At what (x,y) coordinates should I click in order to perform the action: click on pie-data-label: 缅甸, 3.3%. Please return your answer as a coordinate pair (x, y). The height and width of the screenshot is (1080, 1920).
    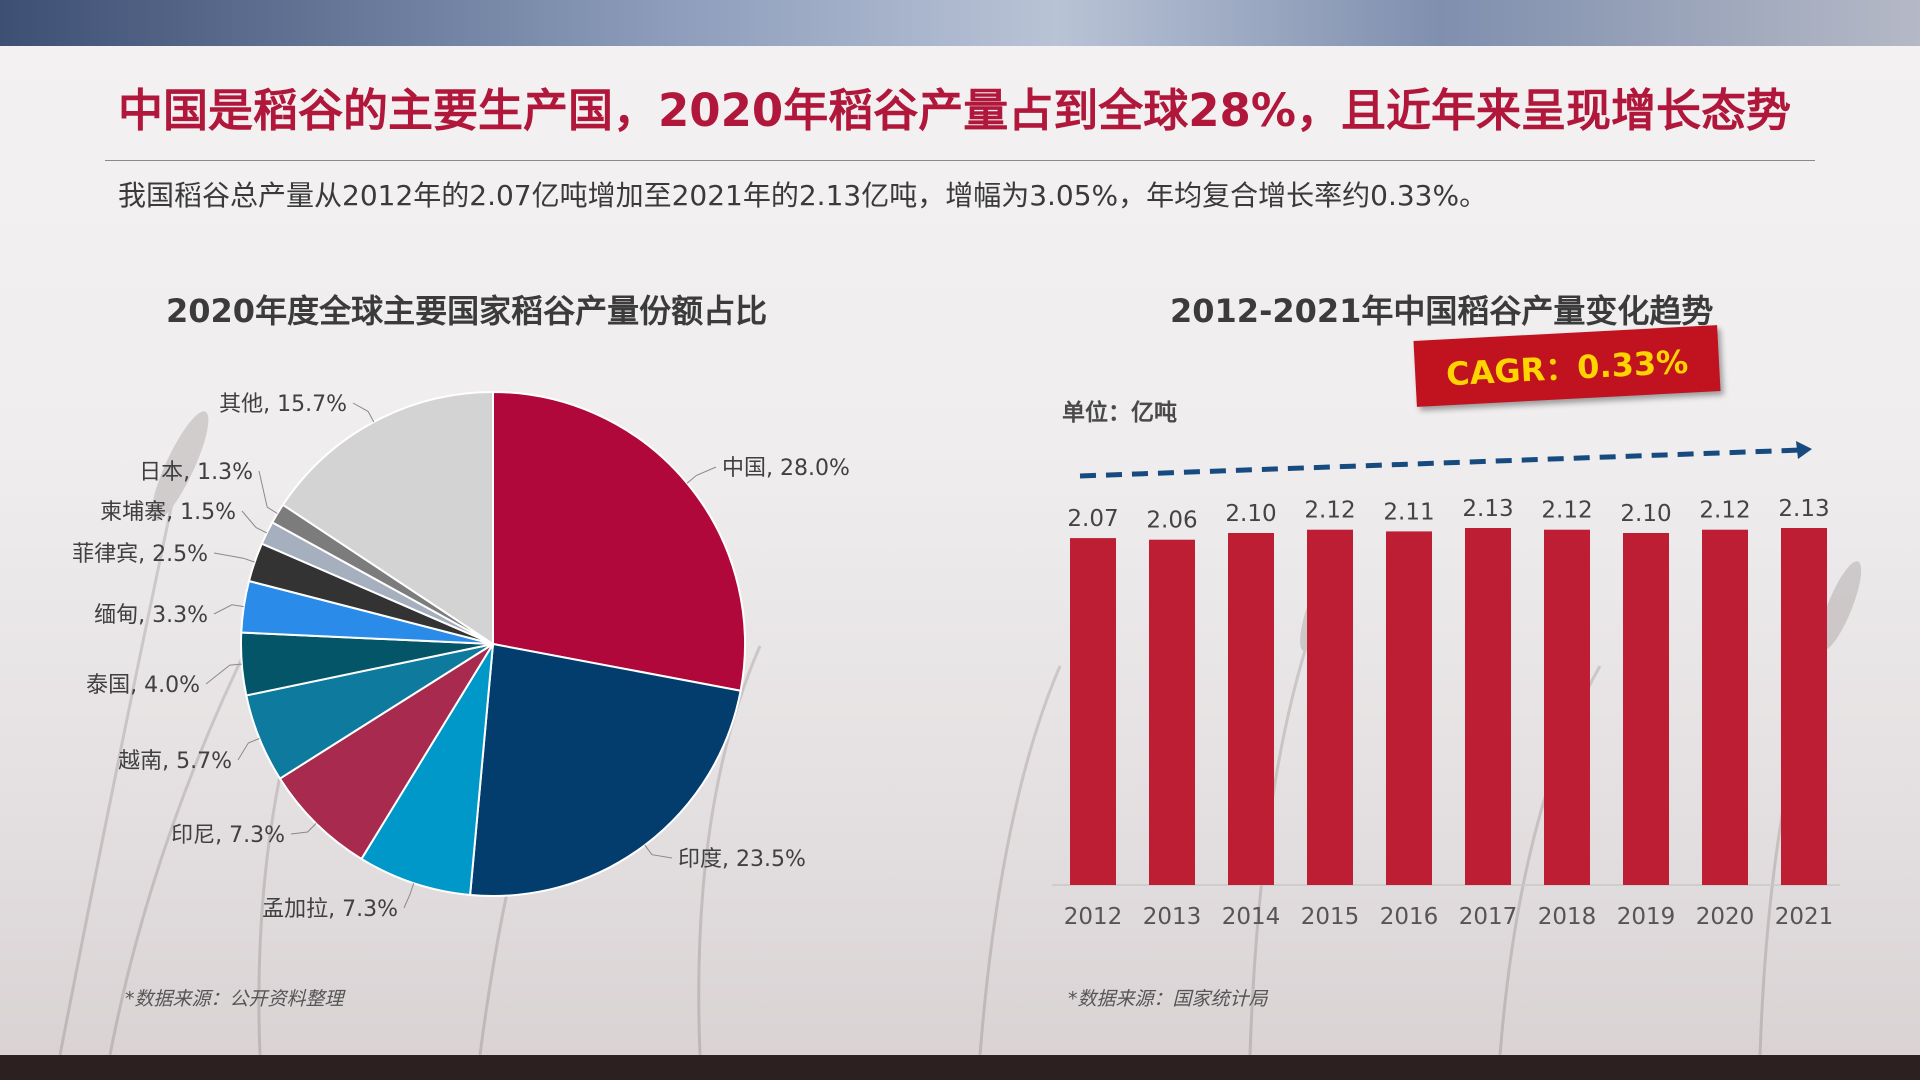
    Looking at the image, I should click on (151, 615).